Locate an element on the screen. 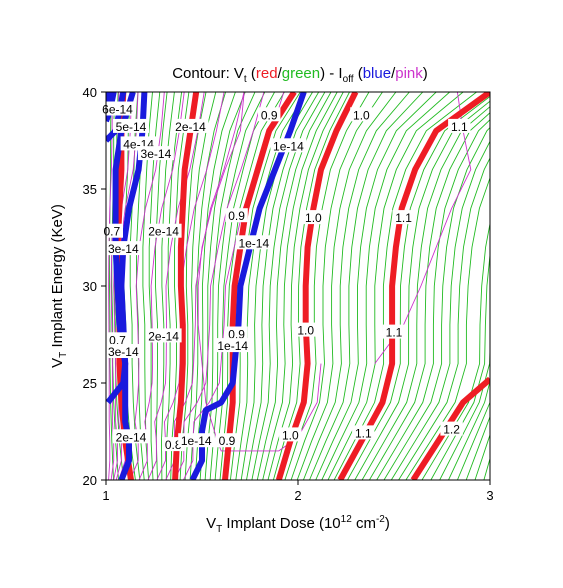  vt-contour-1.0 is located at coordinates (317, 286).